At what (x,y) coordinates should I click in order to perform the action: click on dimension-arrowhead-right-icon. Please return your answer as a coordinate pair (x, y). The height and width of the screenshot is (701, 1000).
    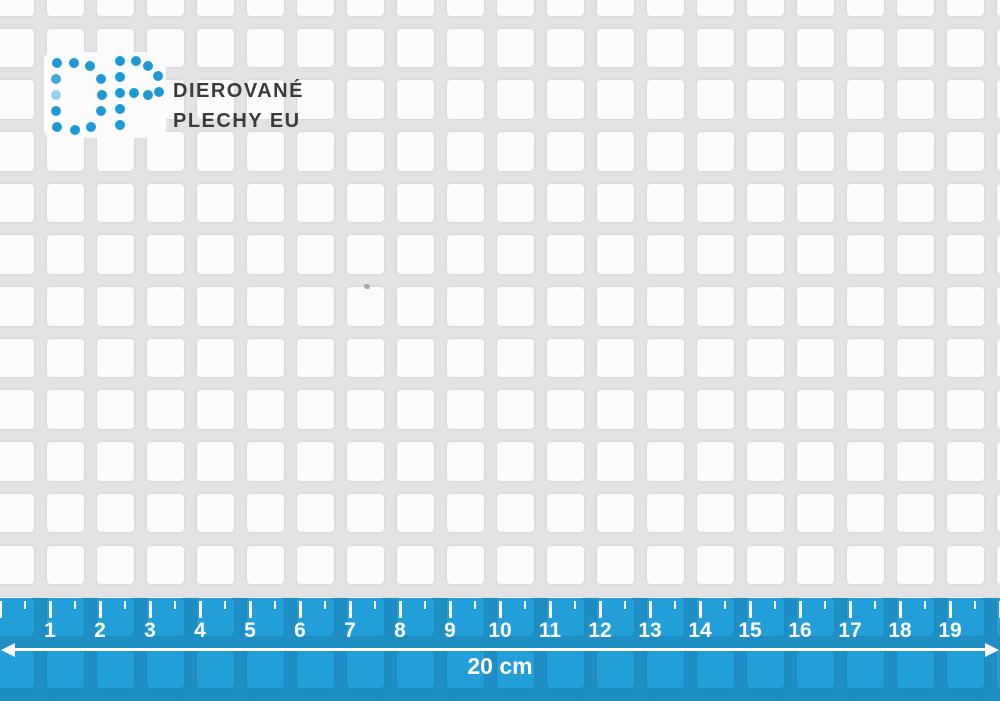
    Looking at the image, I should click on (992, 649).